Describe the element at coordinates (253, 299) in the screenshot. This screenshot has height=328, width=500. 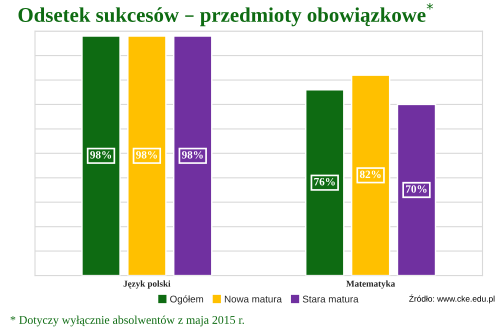
I see `legend-label: Nowa matura` at that location.